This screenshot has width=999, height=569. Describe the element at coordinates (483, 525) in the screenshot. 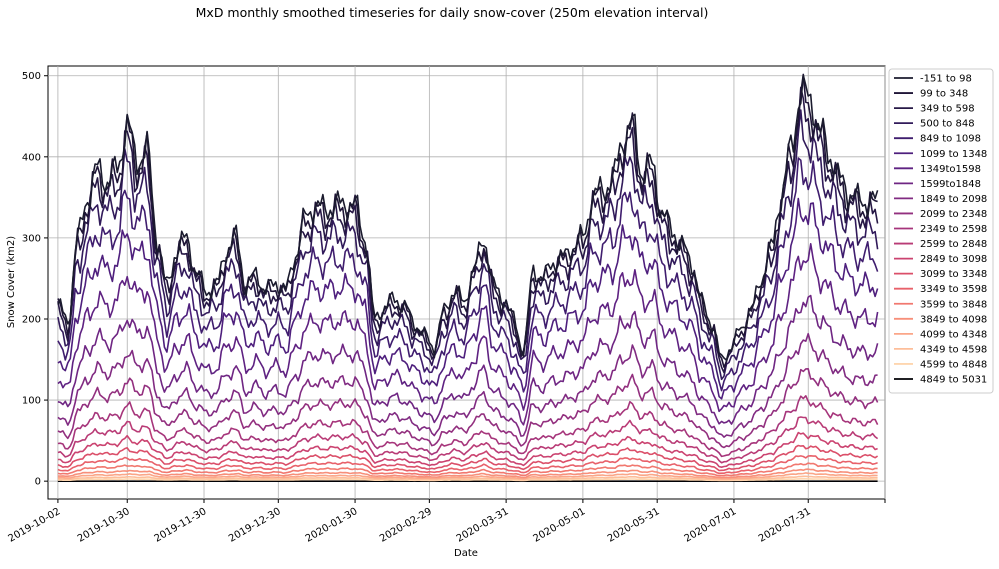

I see `x-tick-label: 2020-03-31` at that location.